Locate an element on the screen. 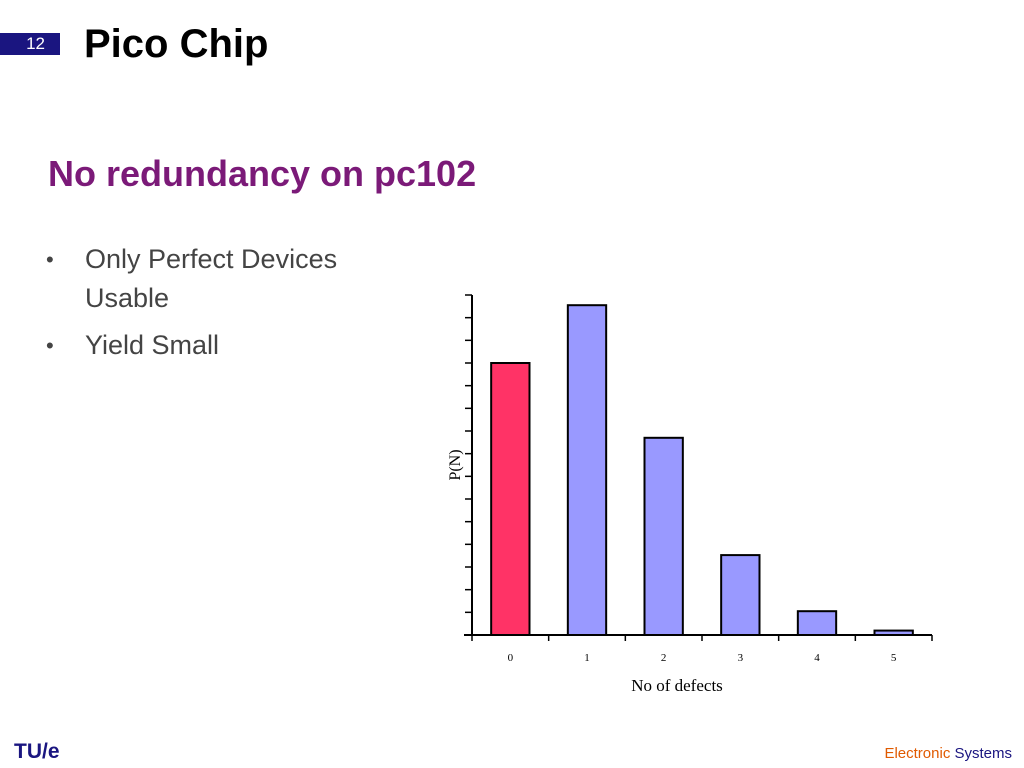 This screenshot has height=768, width=1024. x-tick-label: 0 is located at coordinates (511, 658).